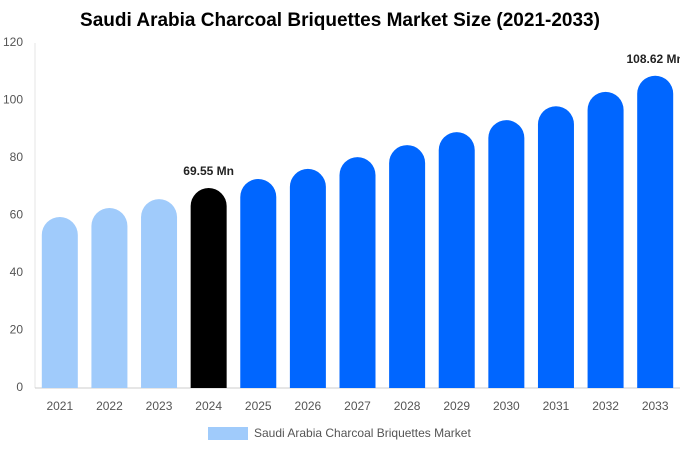  What do you see at coordinates (362, 433) in the screenshot?
I see `legend-label: Saudi Arabia Charcoal Briquettes Market` at bounding box center [362, 433].